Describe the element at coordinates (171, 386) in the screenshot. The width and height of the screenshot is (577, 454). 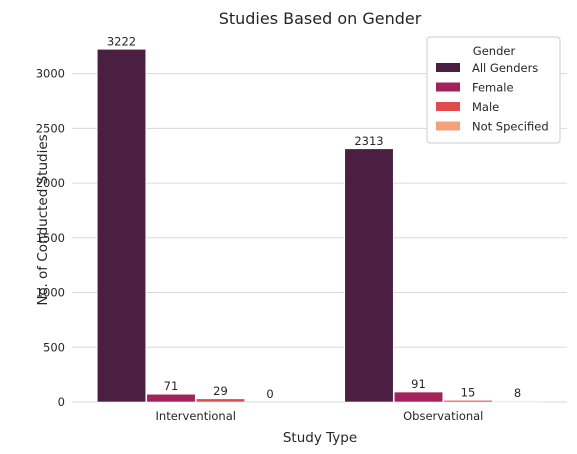
I see `bar-value-label: 71` at that location.